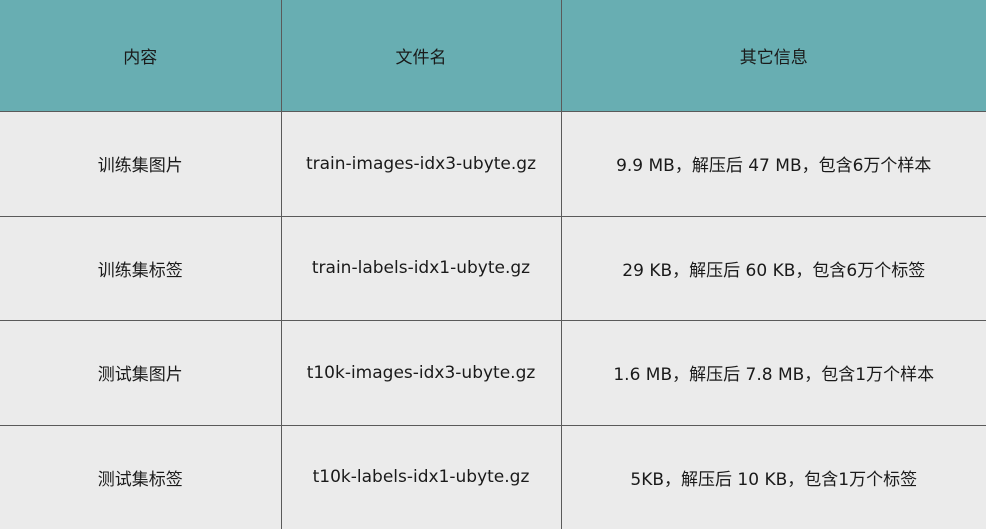 The width and height of the screenshot is (986, 529). I want to click on cell-content: 训练集标签, so click(141, 268).